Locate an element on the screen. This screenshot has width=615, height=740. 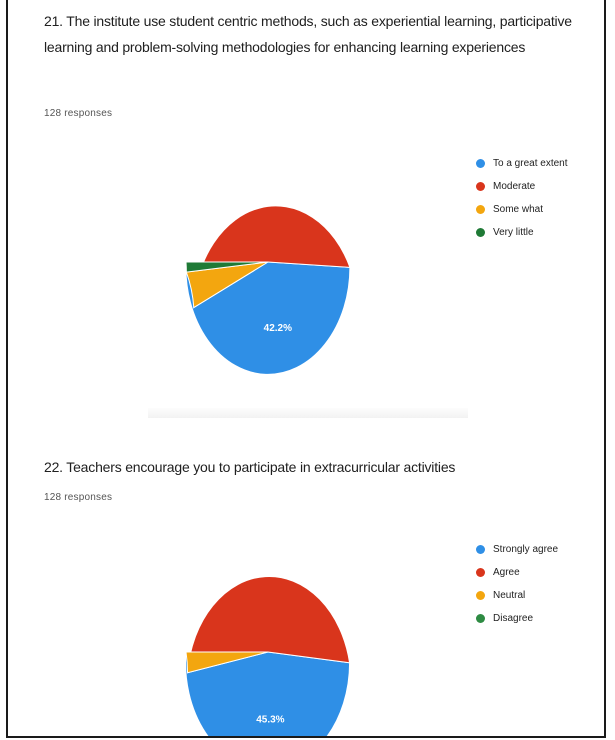
legend-item: To a great extent is located at coordinates (522, 163).